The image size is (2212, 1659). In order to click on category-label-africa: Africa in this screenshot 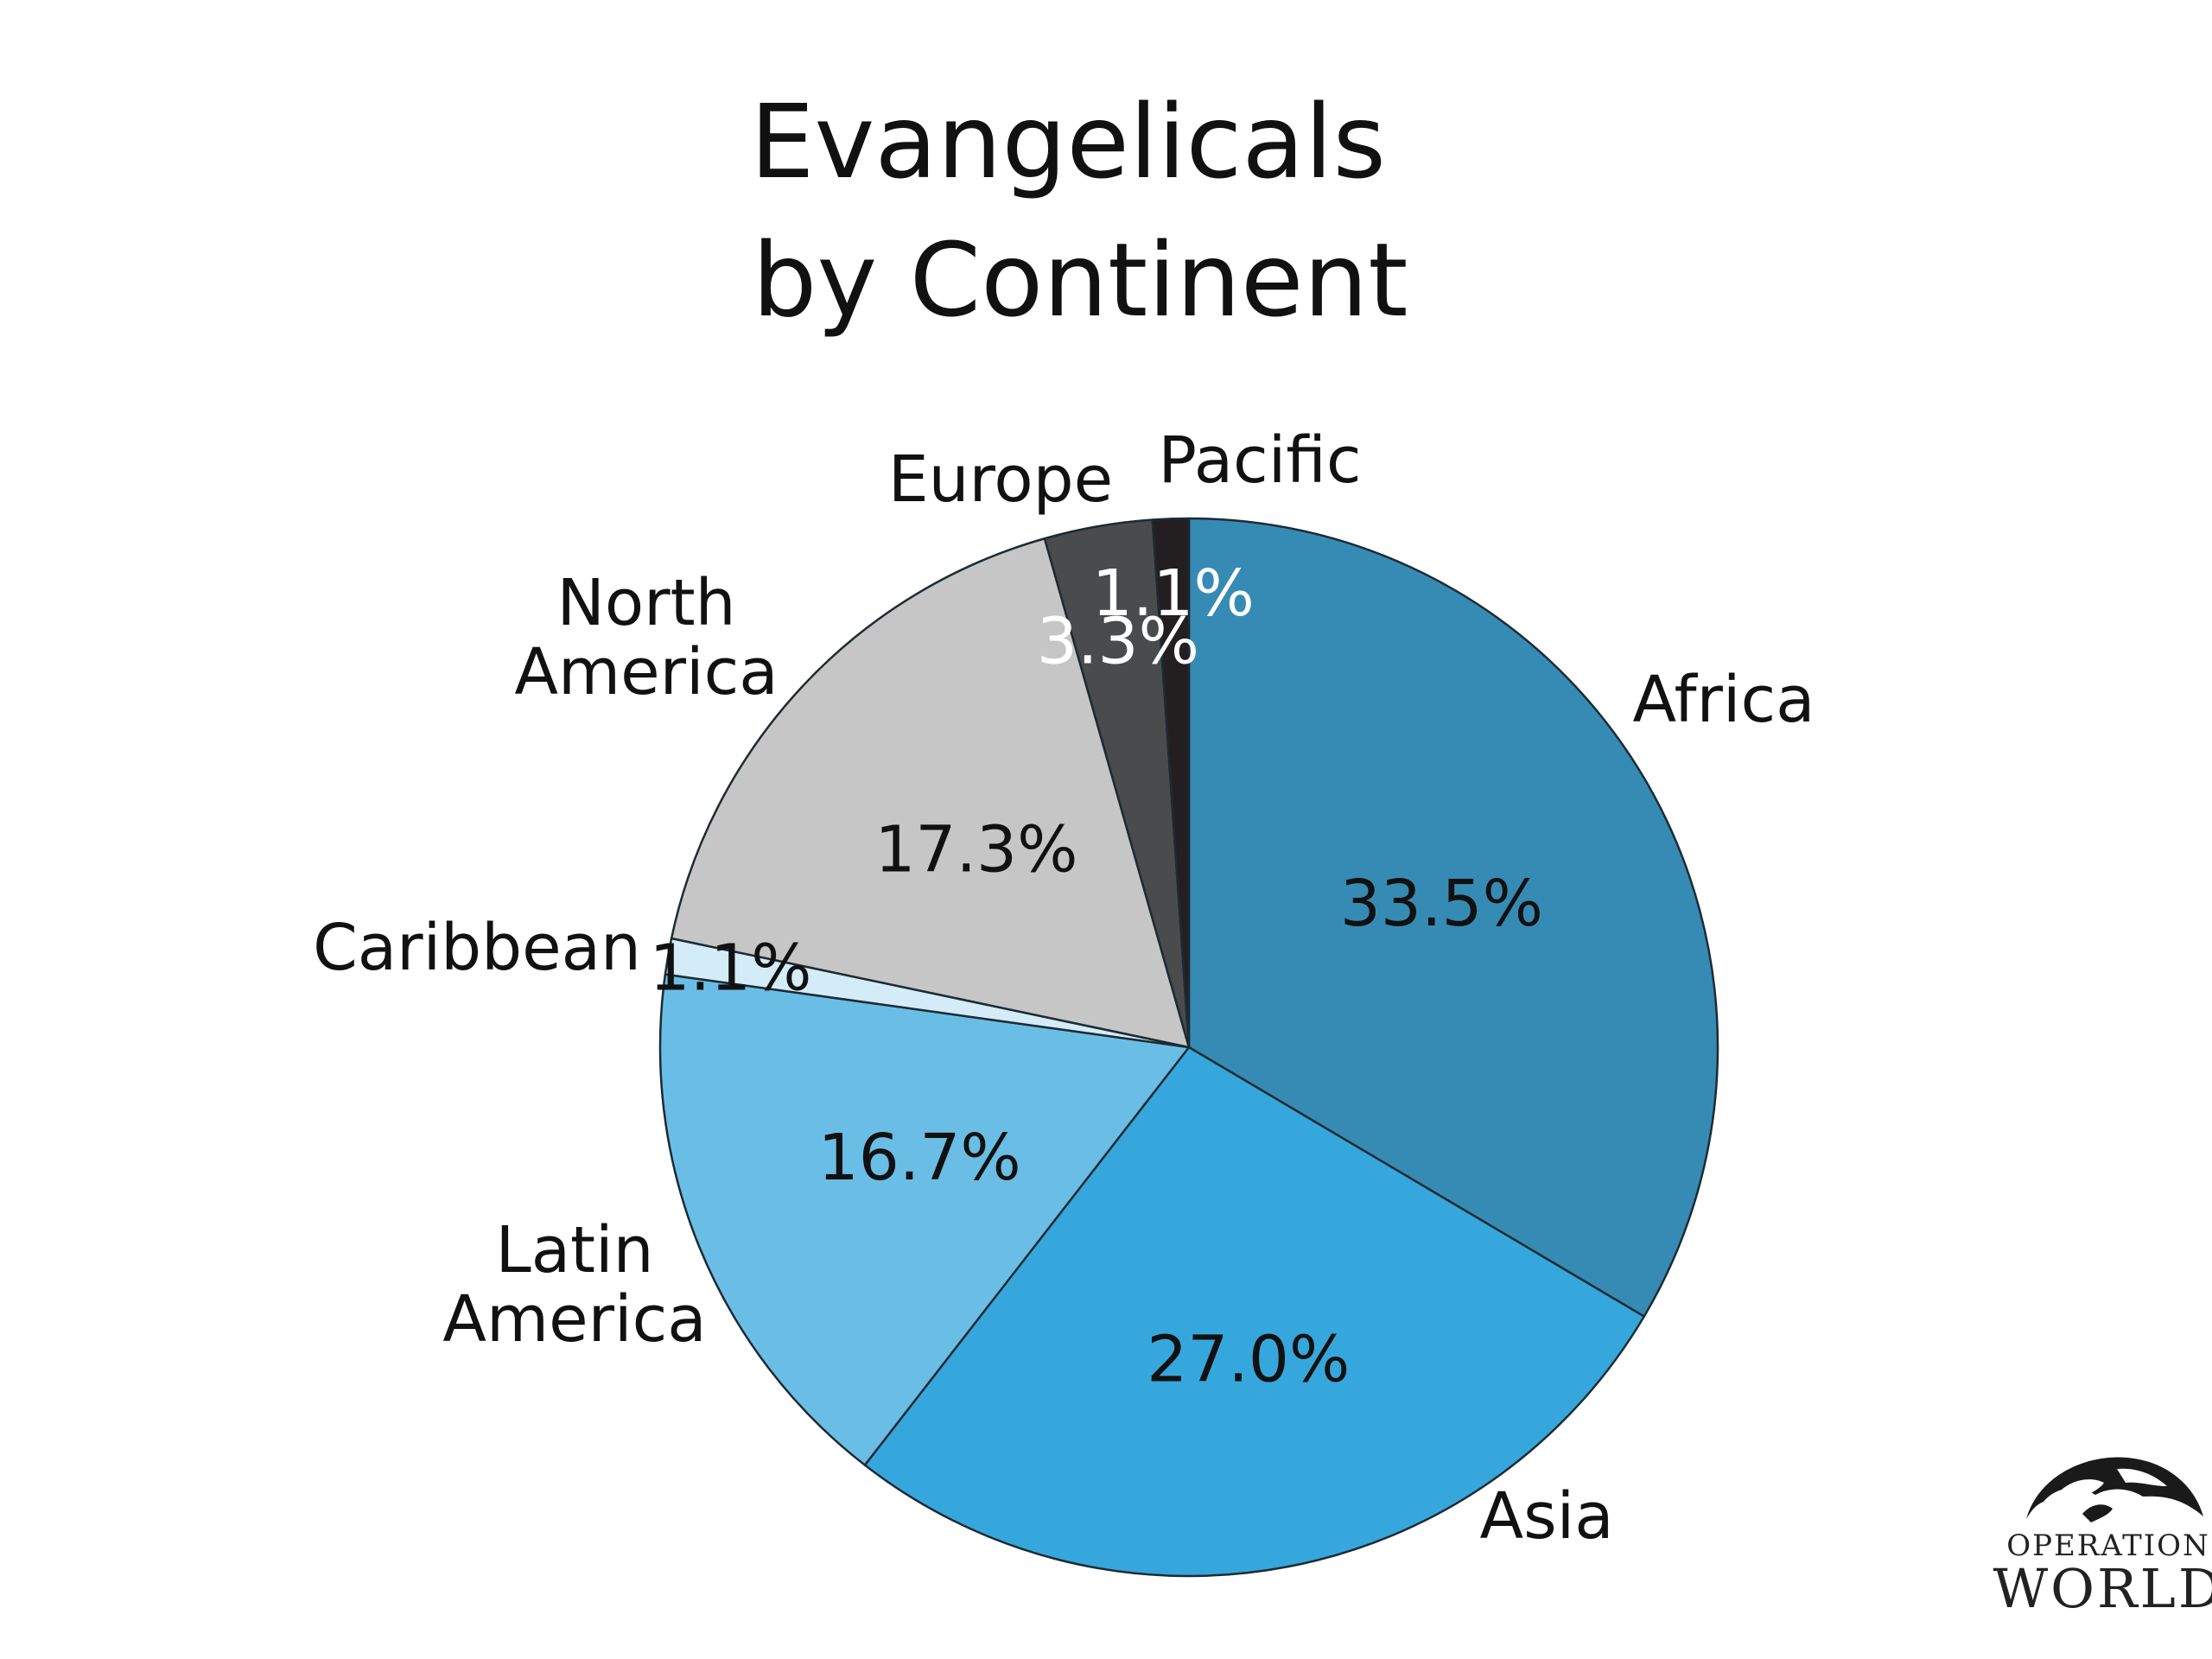, I will do `click(1723, 700)`.